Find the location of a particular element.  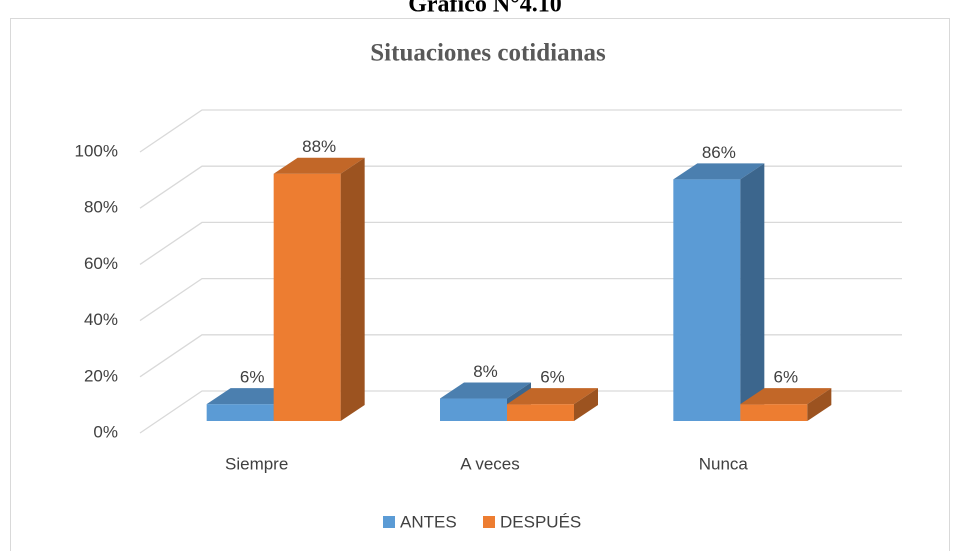

y-tick-label: 60% is located at coordinates (101, 263).